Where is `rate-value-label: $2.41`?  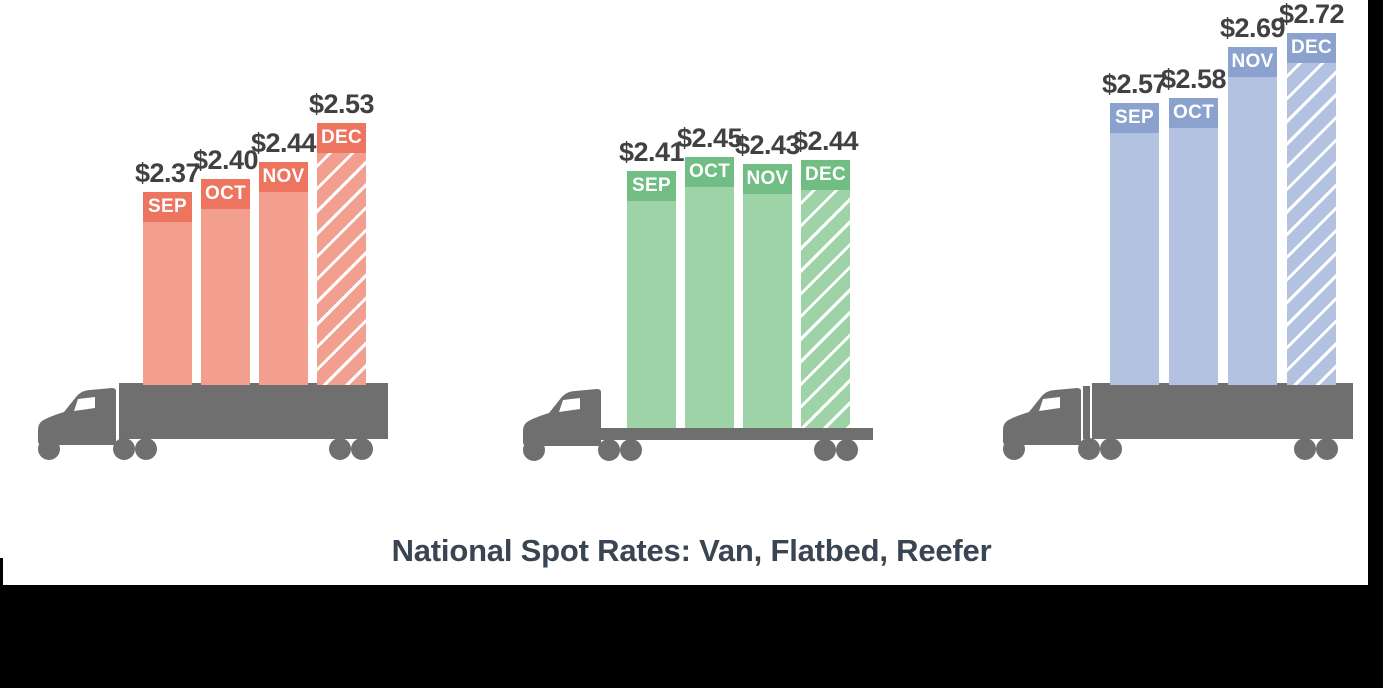 rate-value-label: $2.41 is located at coordinates (651, 152).